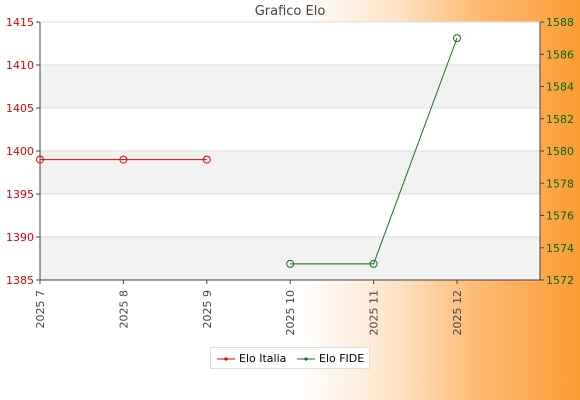 This screenshot has width=580, height=400. What do you see at coordinates (20, 194) in the screenshot?
I see `y-left-tick-label: 1395` at bounding box center [20, 194].